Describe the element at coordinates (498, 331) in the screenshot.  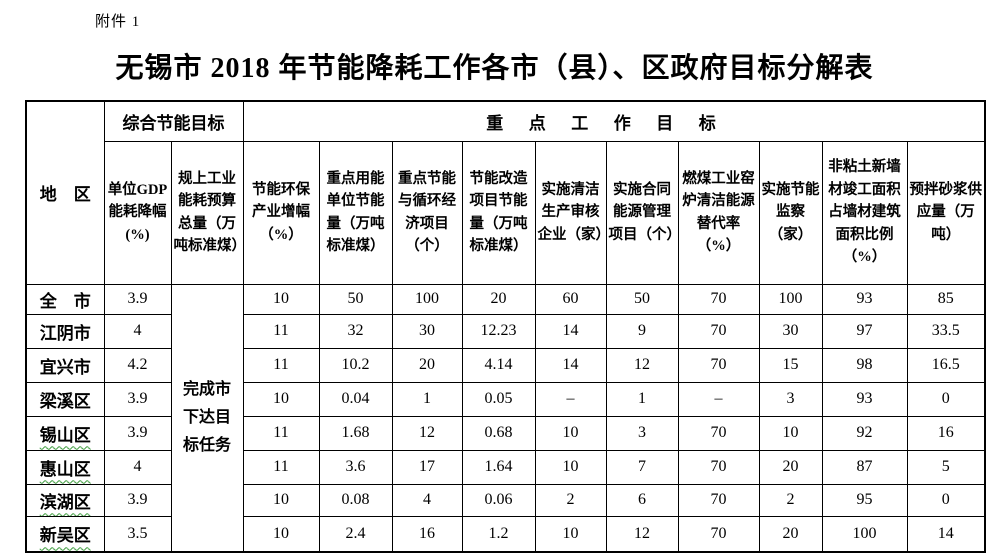
I see `target-value-cell: 12.23` at that location.